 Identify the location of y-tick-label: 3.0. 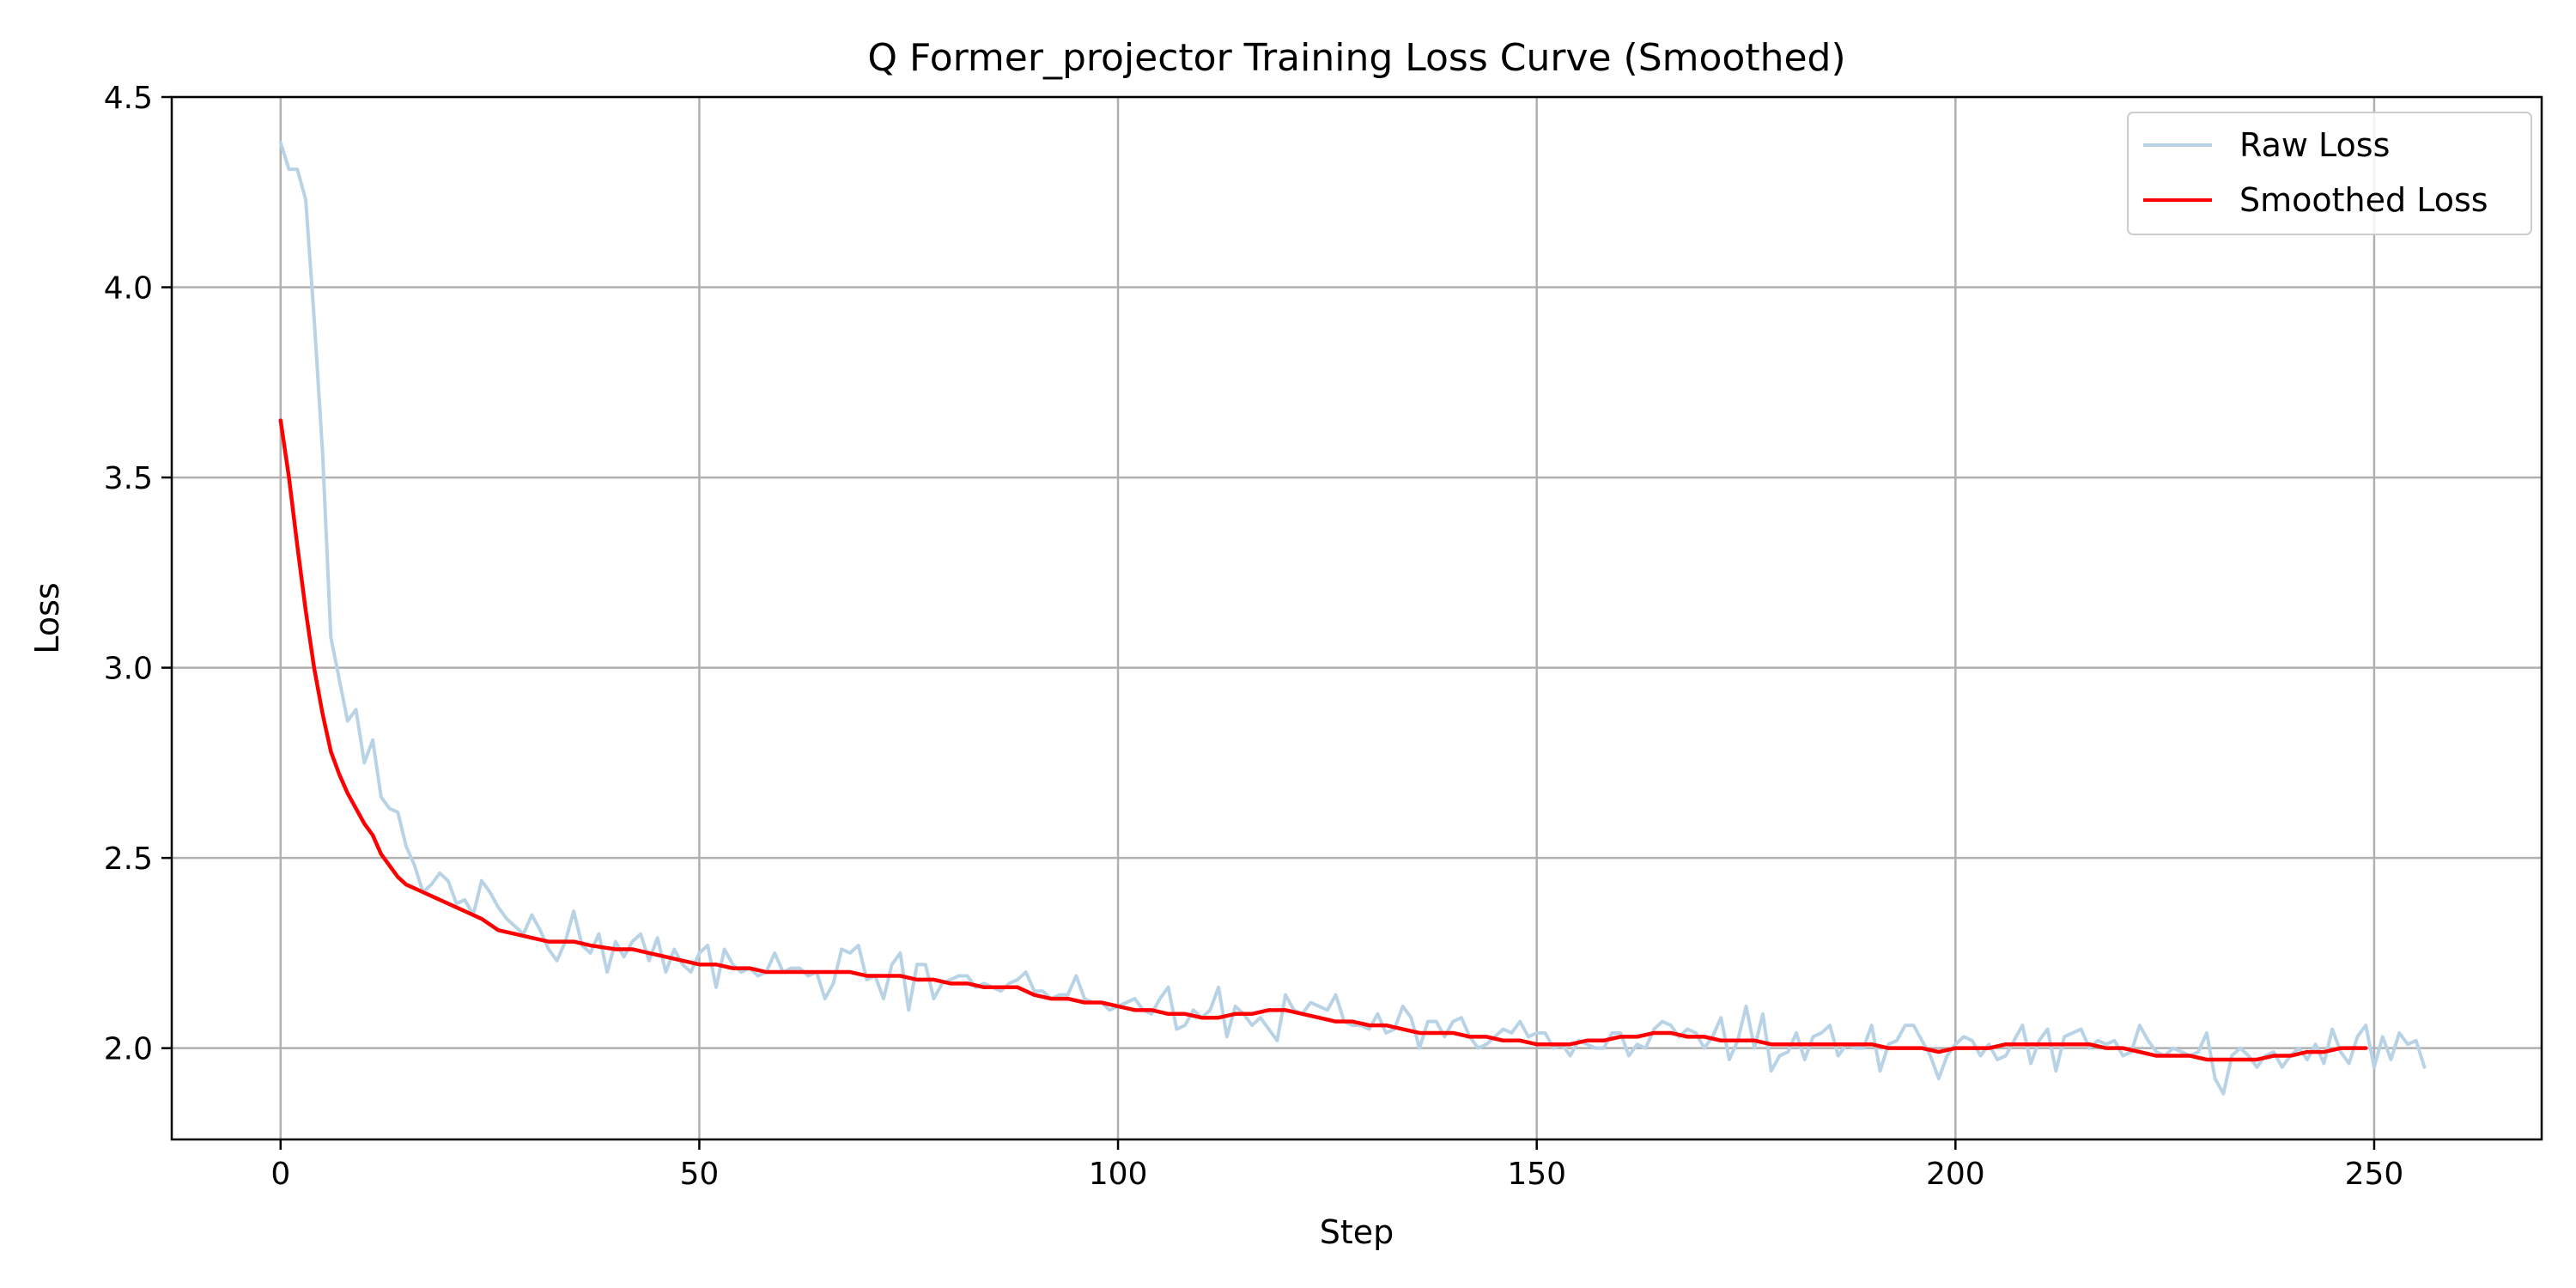
(128, 669).